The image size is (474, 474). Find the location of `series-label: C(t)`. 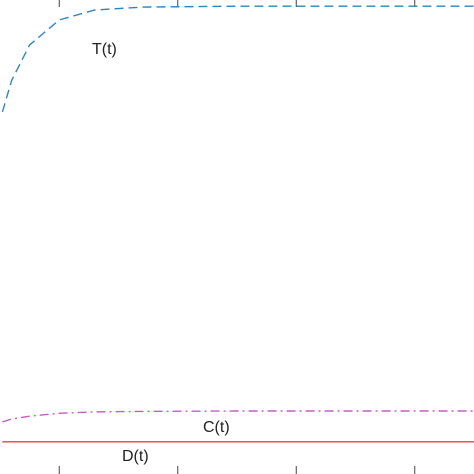

series-label: C(t) is located at coordinates (216, 427).